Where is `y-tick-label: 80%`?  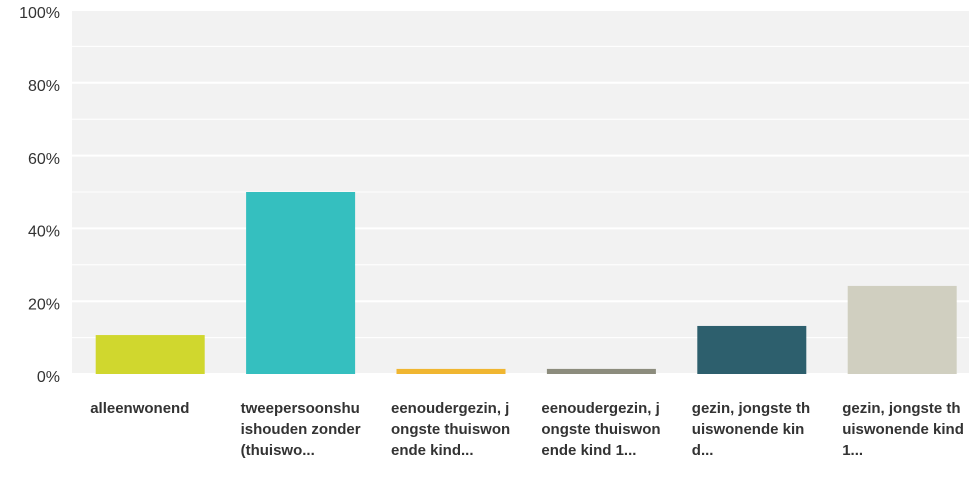
y-tick-label: 80% is located at coordinates (44, 86).